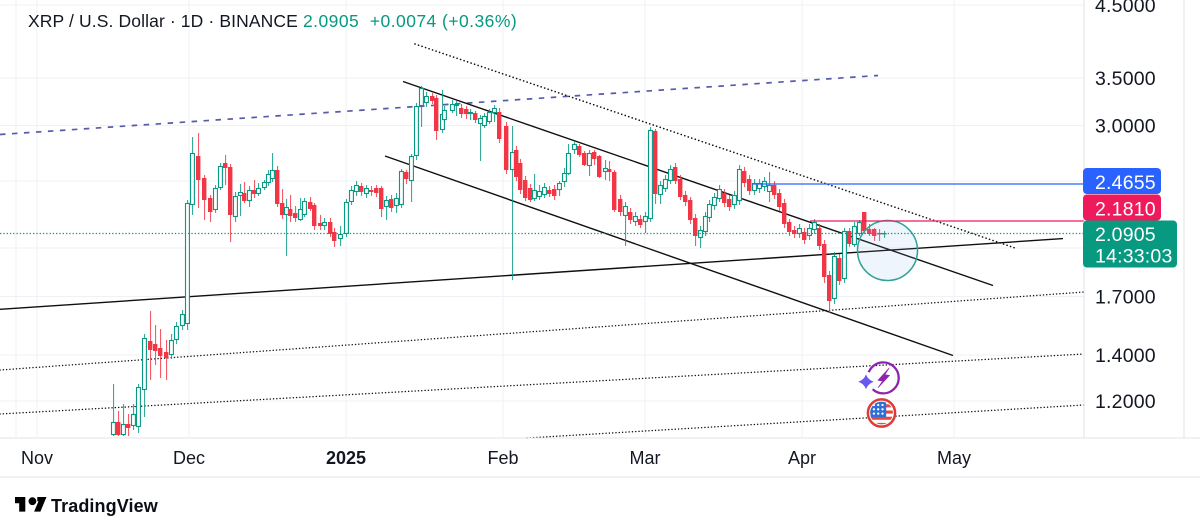 Image resolution: width=1200 pixels, height=532 pixels. Describe the element at coordinates (1125, 235) in the screenshot. I see `svg-text: 2.0905` at that location.